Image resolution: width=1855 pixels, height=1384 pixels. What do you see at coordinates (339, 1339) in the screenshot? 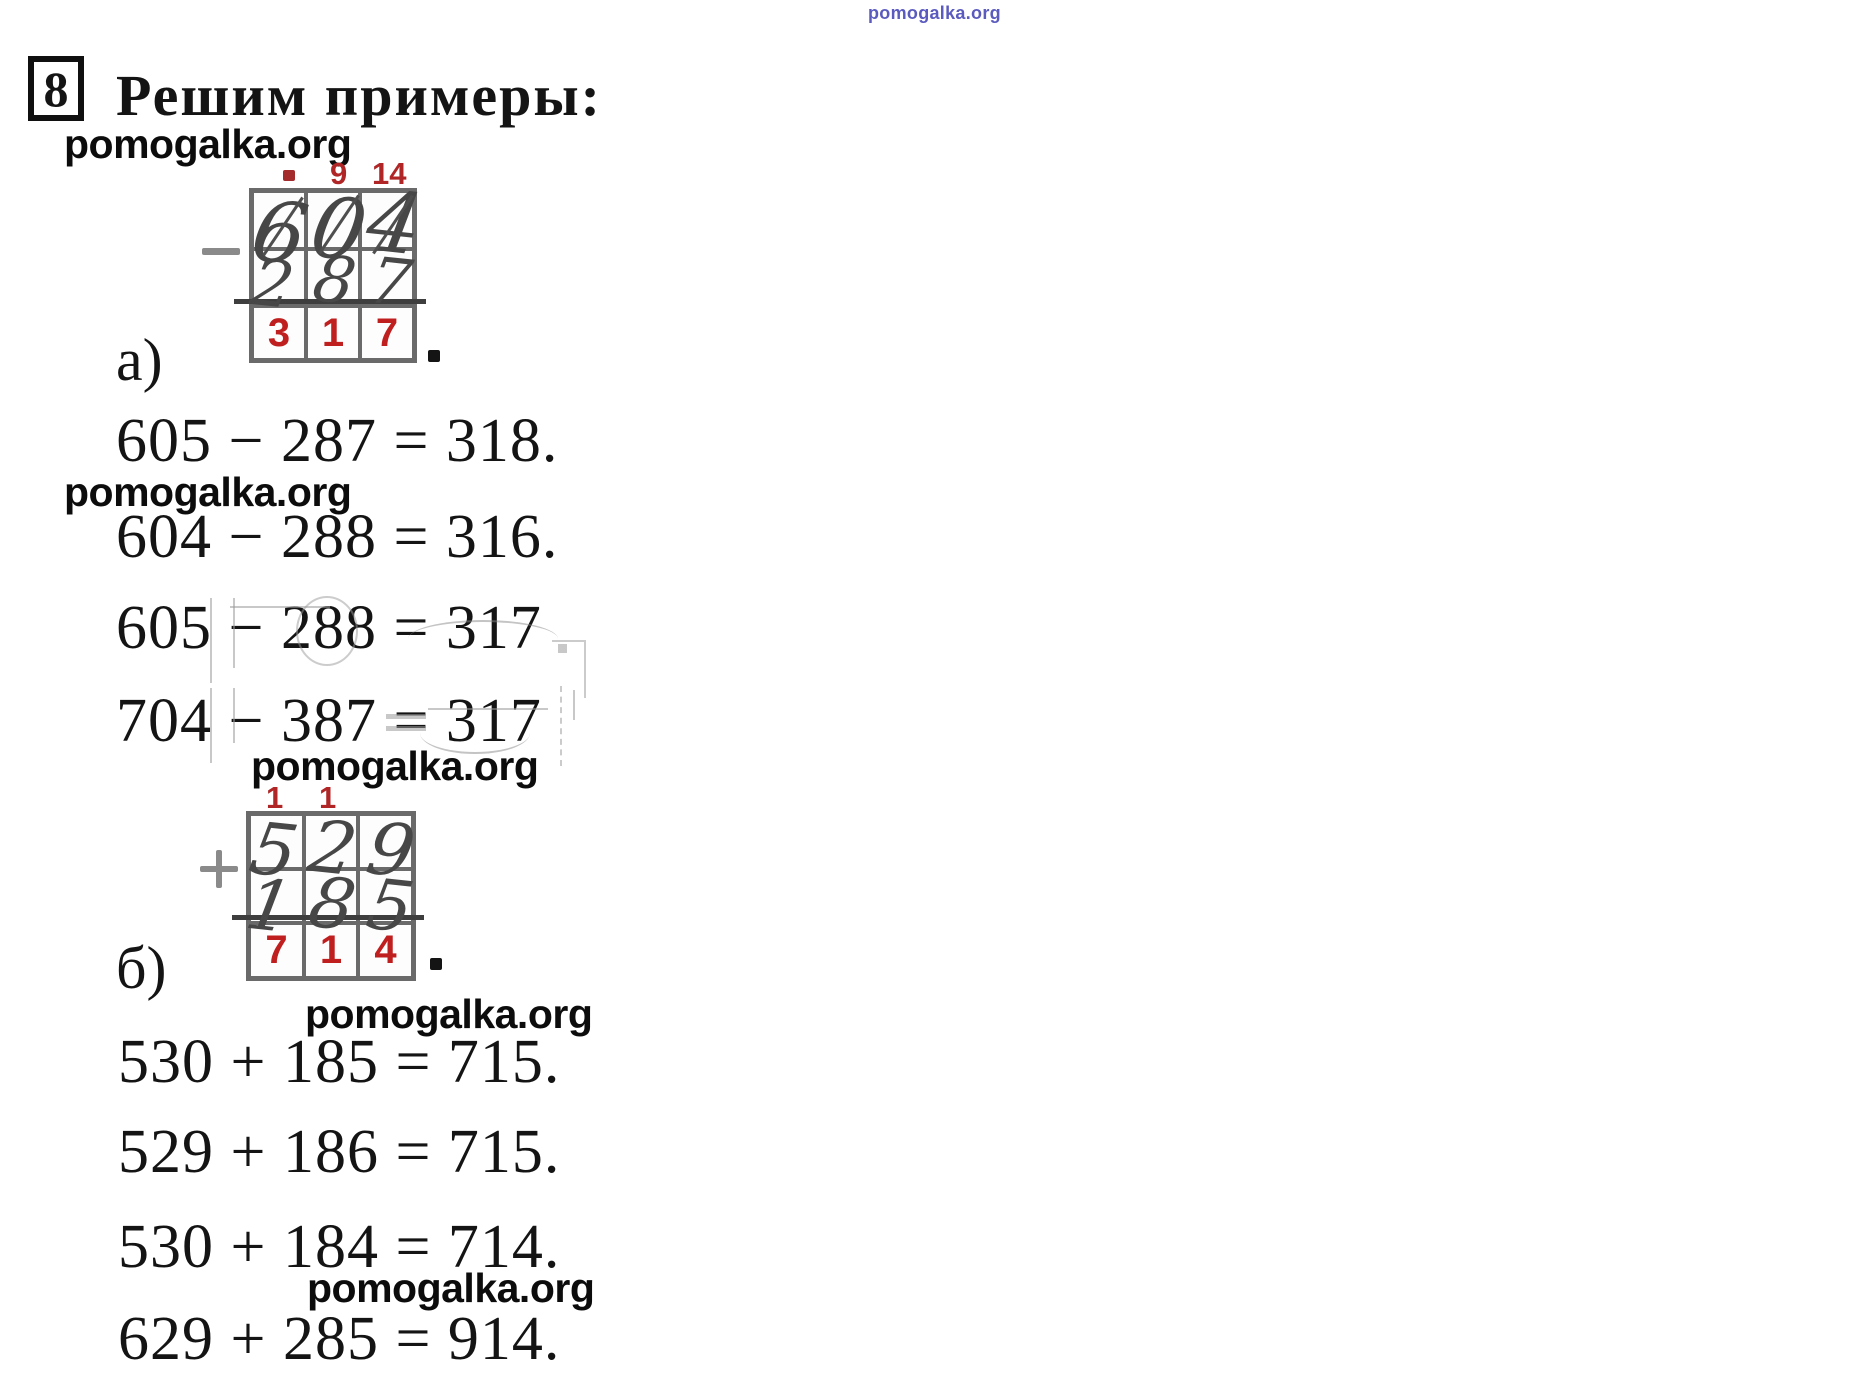
I see `equation: 629 + 285 = 914.` at bounding box center [339, 1339].